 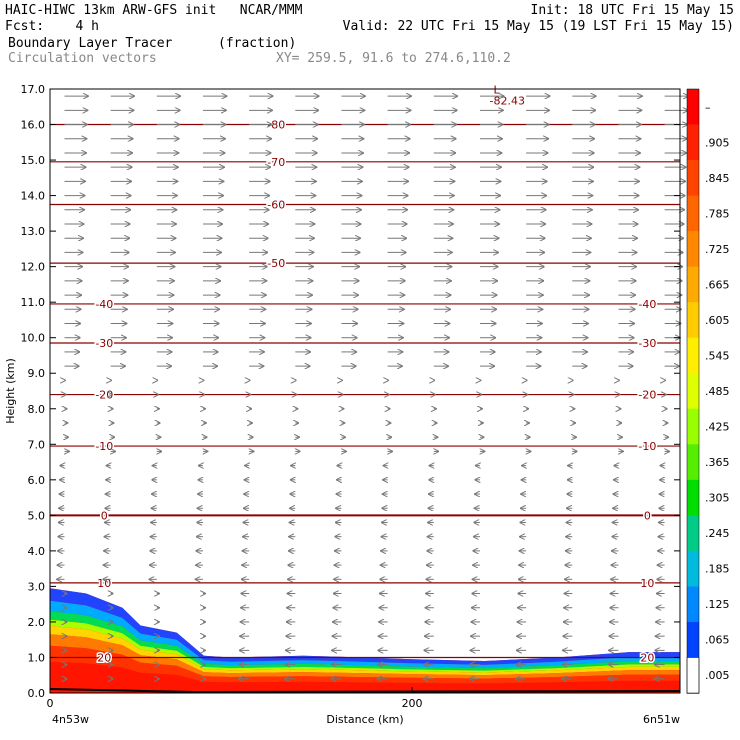 I want to click on colorbar-label: .605, so click(x=717, y=320).